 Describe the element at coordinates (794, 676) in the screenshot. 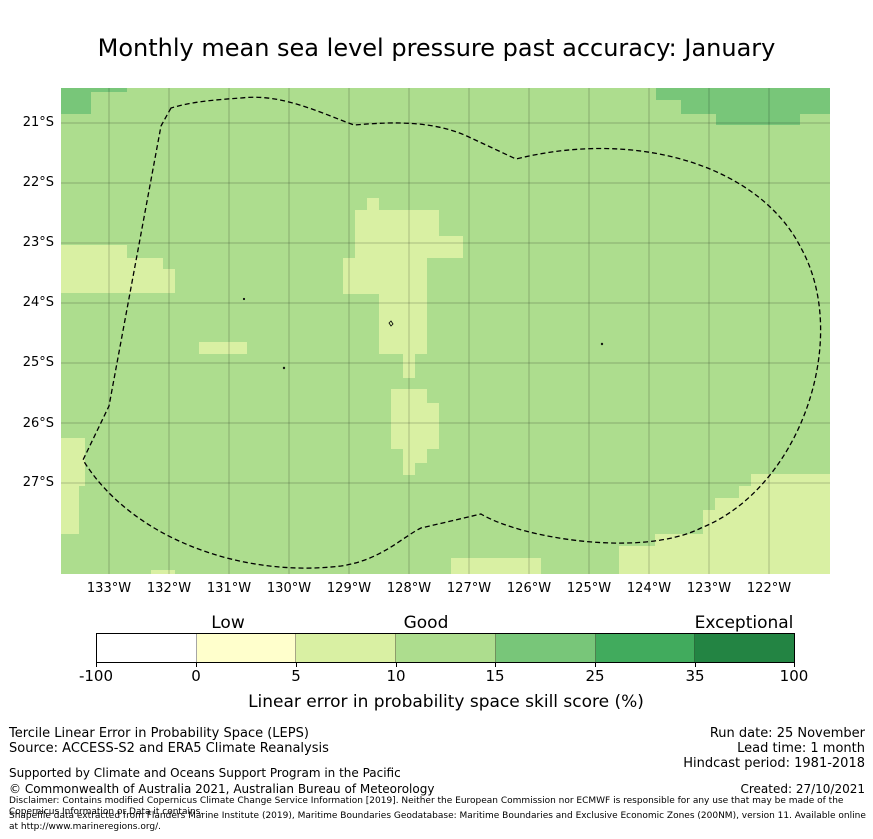

I see `colorbar-tick-label: 100` at that location.